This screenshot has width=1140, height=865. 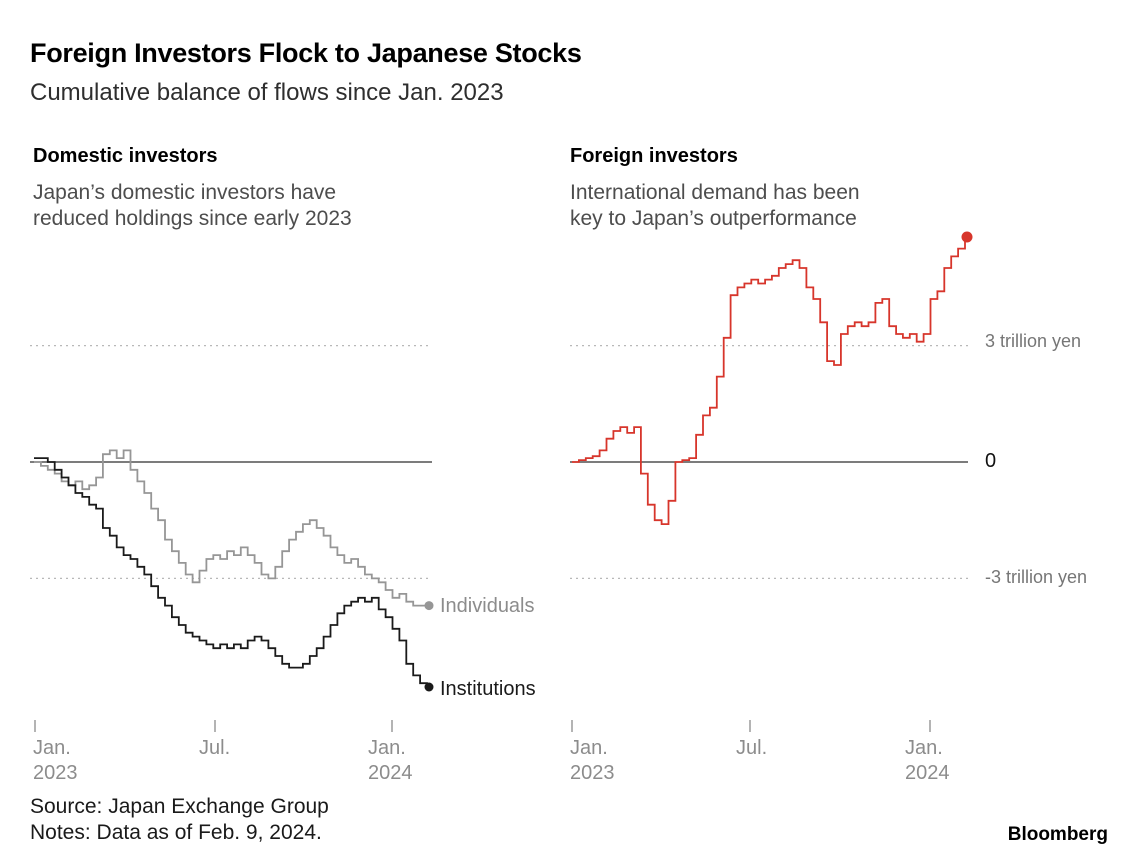 What do you see at coordinates (991, 461) in the screenshot?
I see `y-axis-label-zero: 0` at bounding box center [991, 461].